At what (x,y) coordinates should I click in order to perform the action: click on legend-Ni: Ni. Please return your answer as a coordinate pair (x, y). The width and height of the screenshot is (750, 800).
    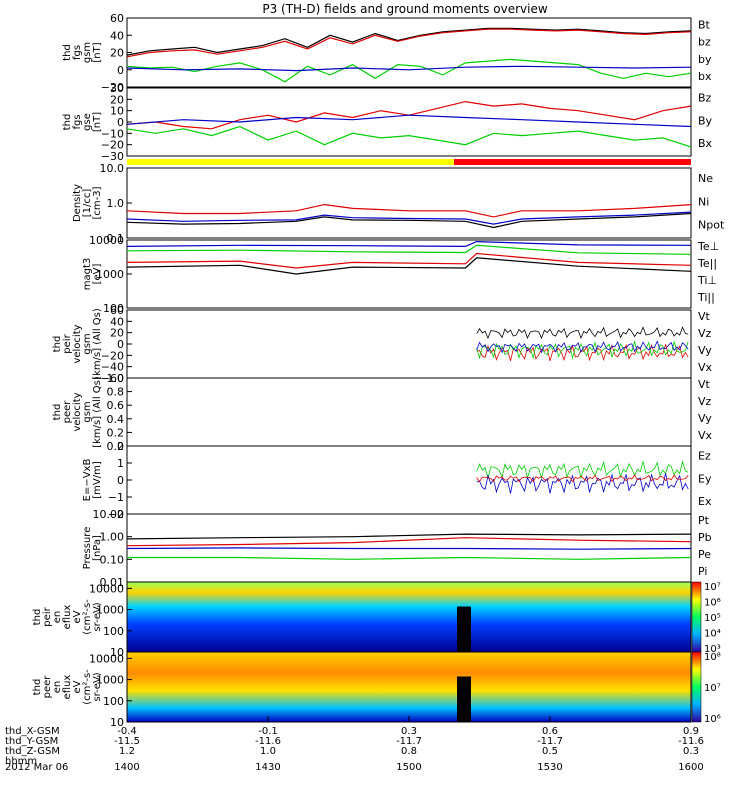
    Looking at the image, I should click on (703, 201).